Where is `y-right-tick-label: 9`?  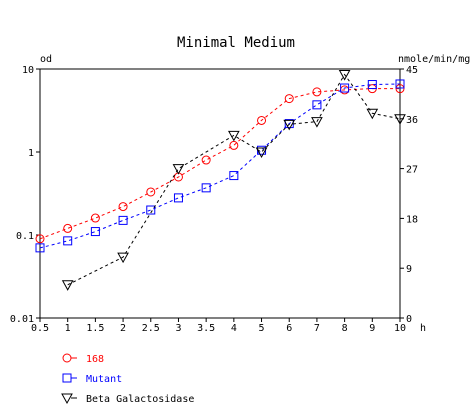
y-right-tick-label: 9 is located at coordinates (409, 269).